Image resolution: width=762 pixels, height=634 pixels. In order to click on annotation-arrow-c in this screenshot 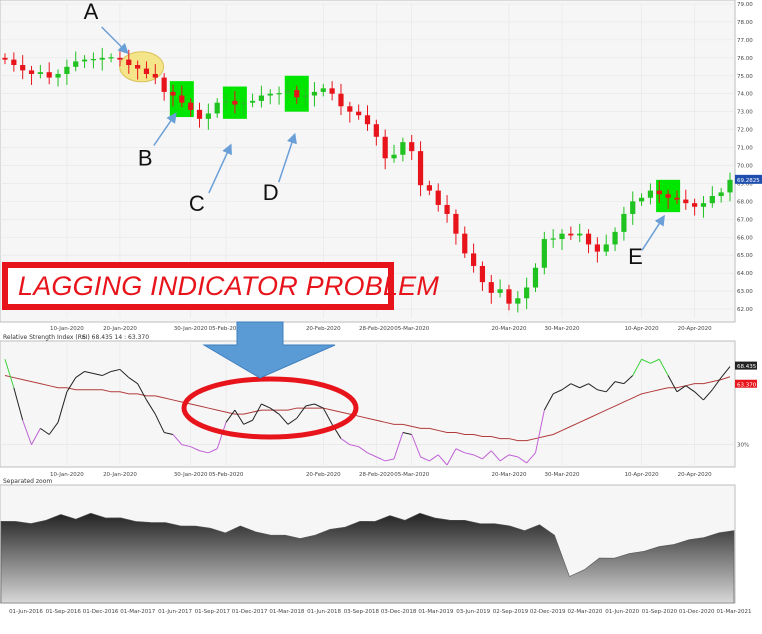, I will do `click(220, 168)`.